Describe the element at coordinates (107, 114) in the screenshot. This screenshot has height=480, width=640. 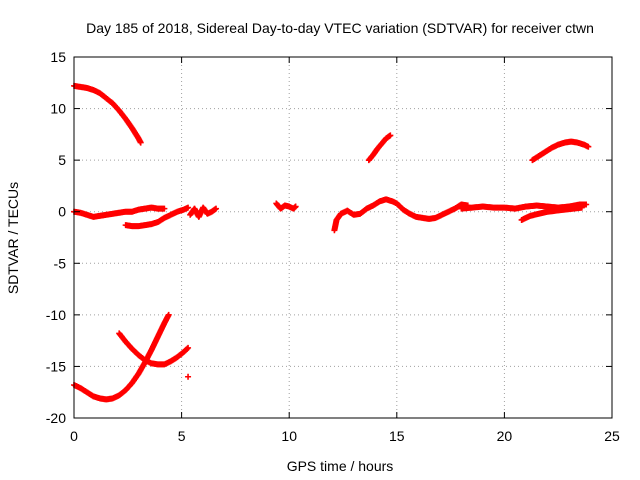
I see `series-arc-top-left` at that location.